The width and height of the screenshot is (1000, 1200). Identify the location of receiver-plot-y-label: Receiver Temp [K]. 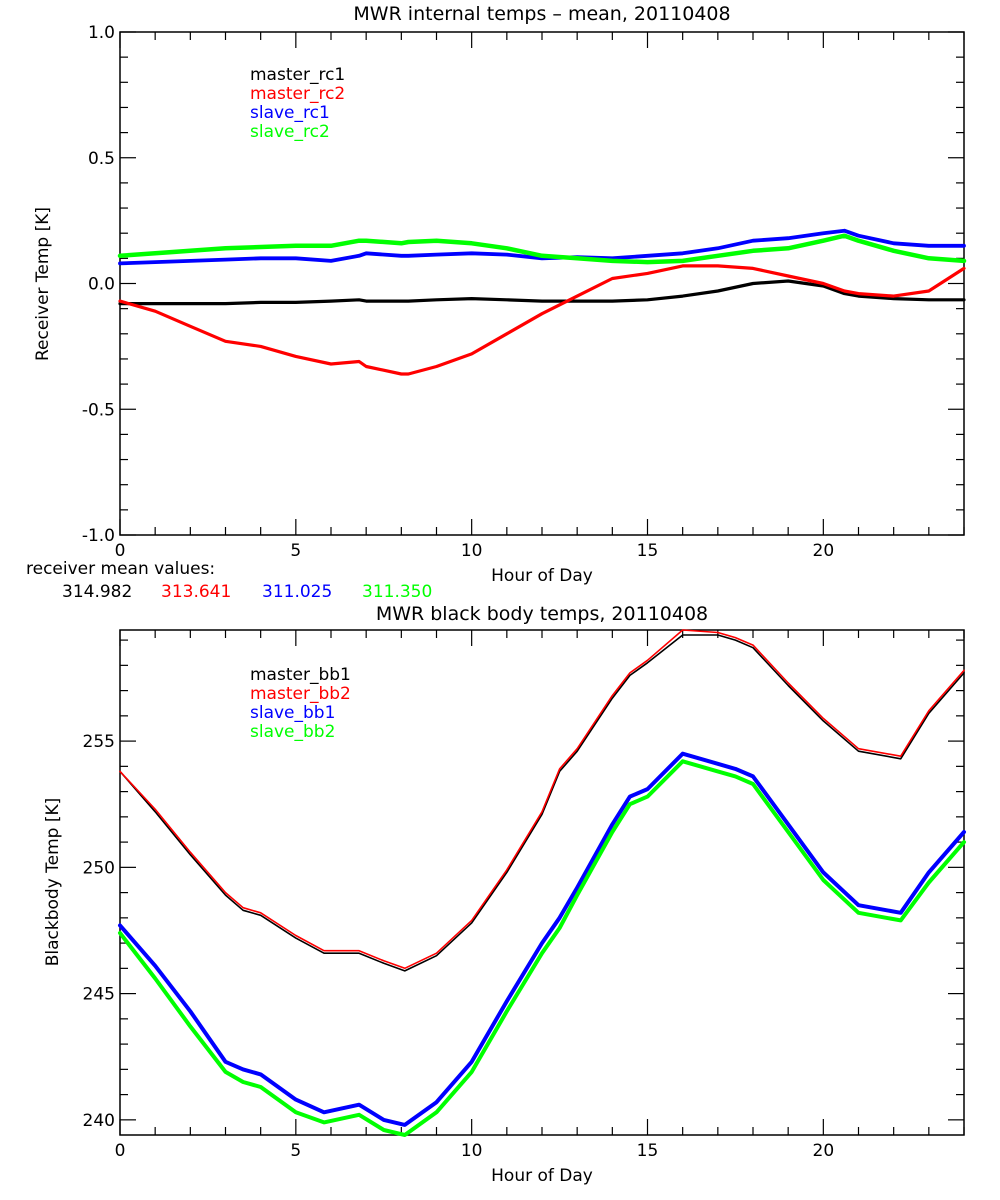
(43, 284).